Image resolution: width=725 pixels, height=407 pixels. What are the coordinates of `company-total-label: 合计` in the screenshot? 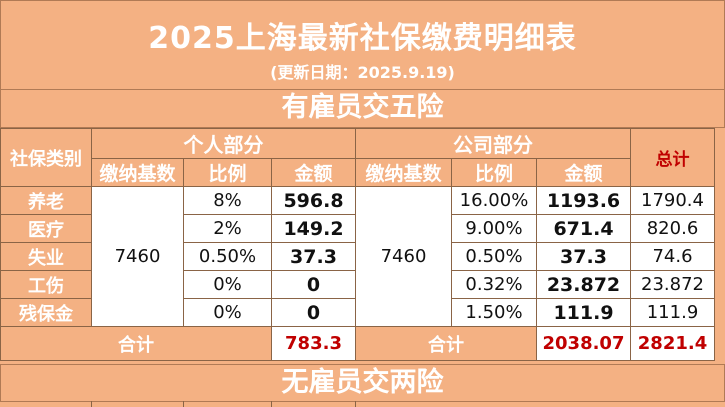 It's located at (446, 343).